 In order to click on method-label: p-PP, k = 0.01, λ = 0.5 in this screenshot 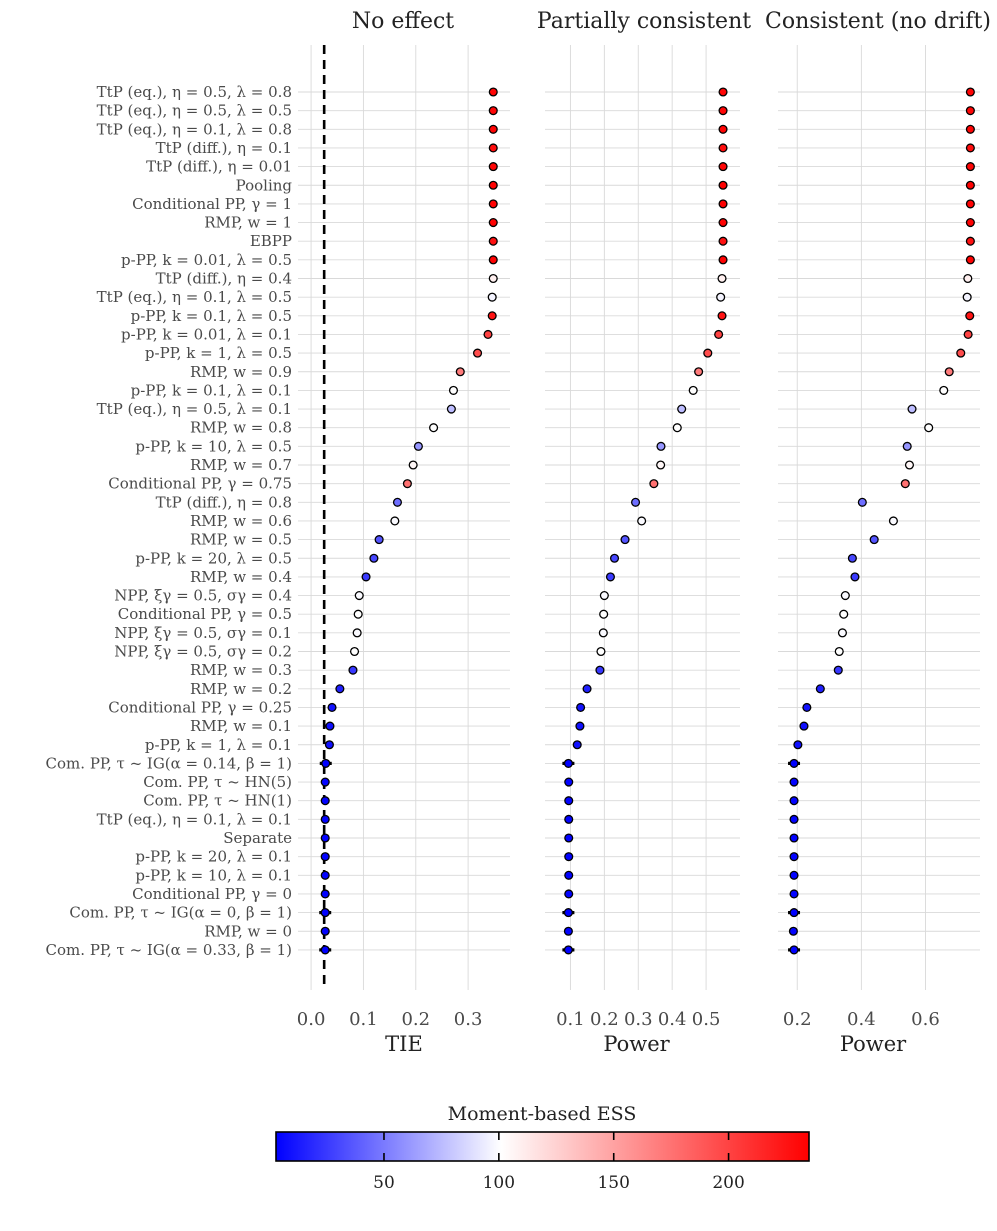, I will do `click(206, 260)`.